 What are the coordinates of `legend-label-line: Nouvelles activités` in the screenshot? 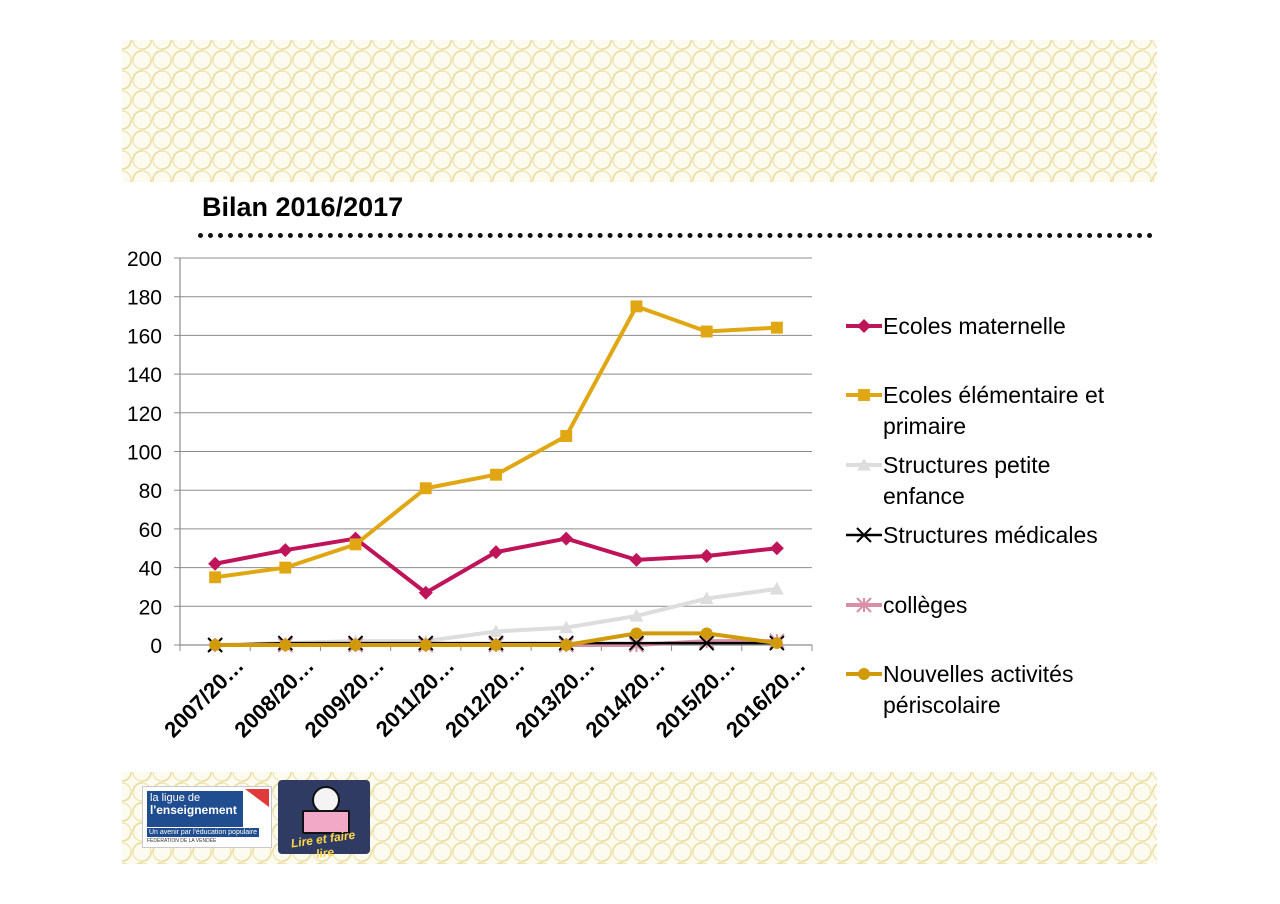 It's located at (978, 674).